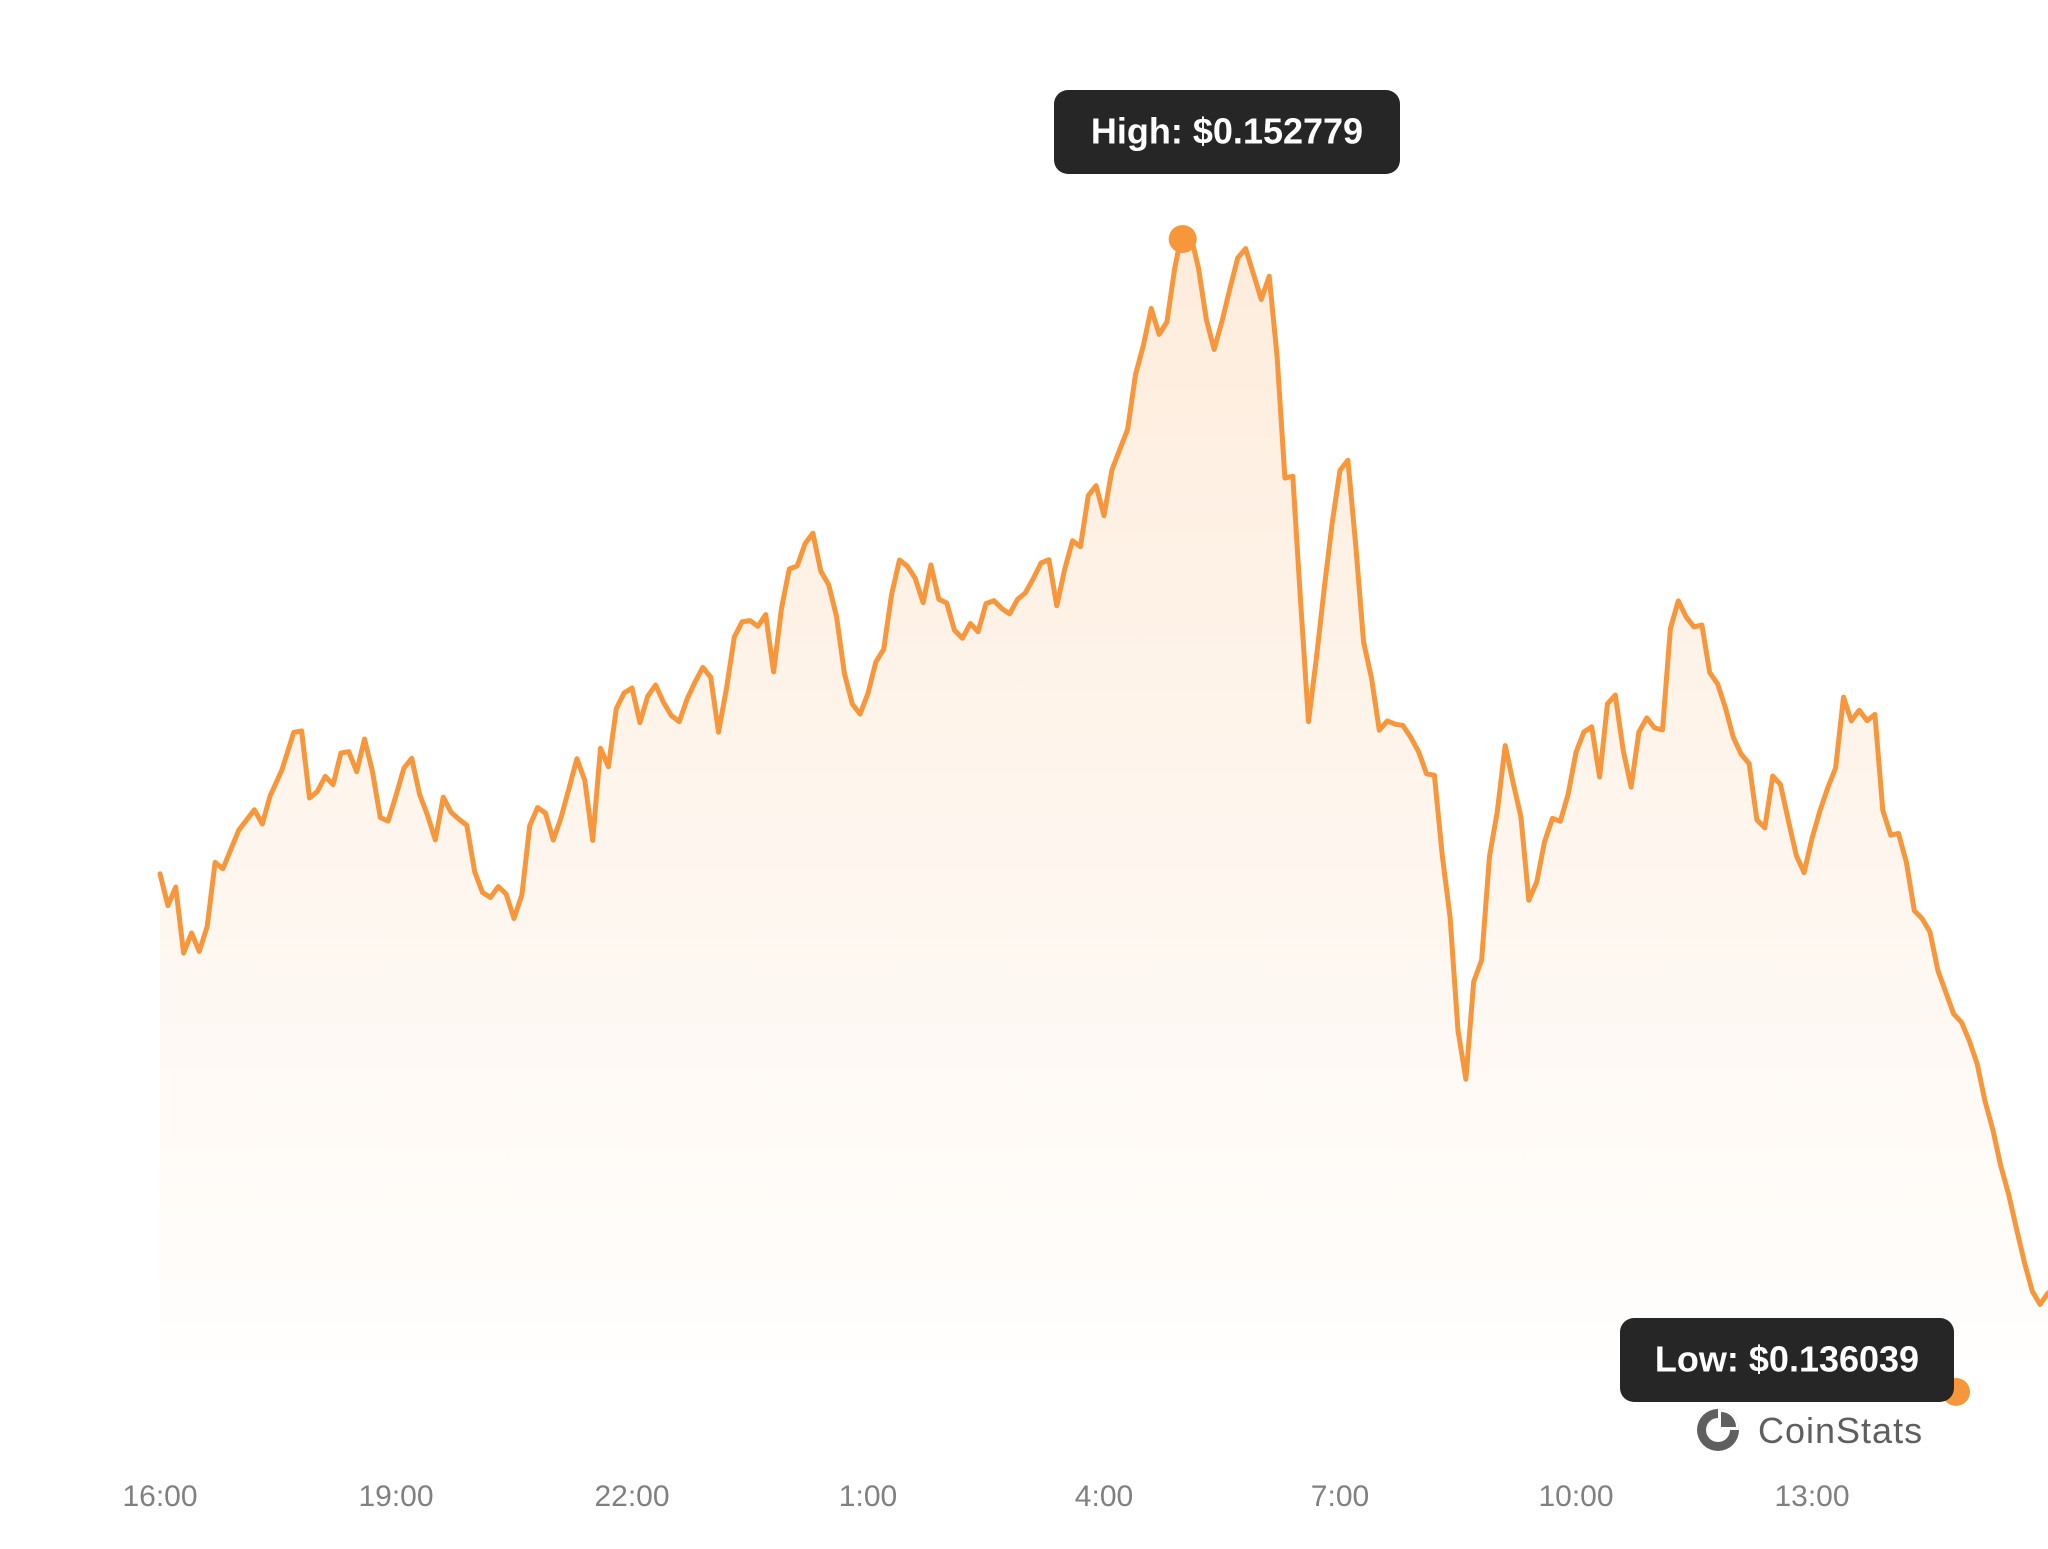 The image size is (2048, 1549). I want to click on high-label: High: $0.152779, so click(1227, 131).